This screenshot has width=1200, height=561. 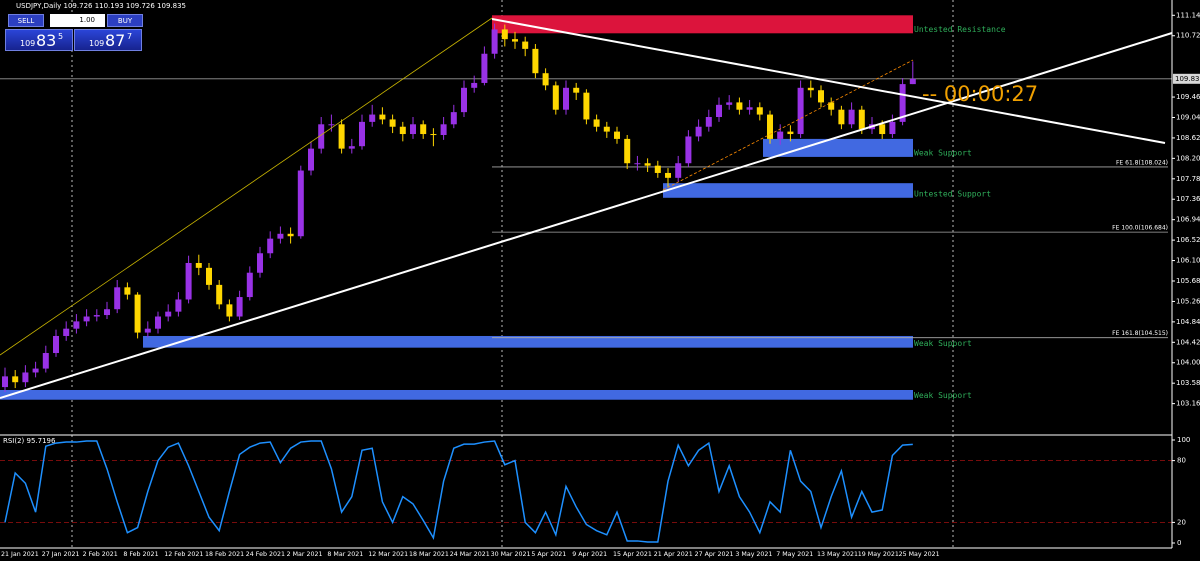 I want to click on x-tick-label: 24 Feb 2021, so click(x=265, y=554).